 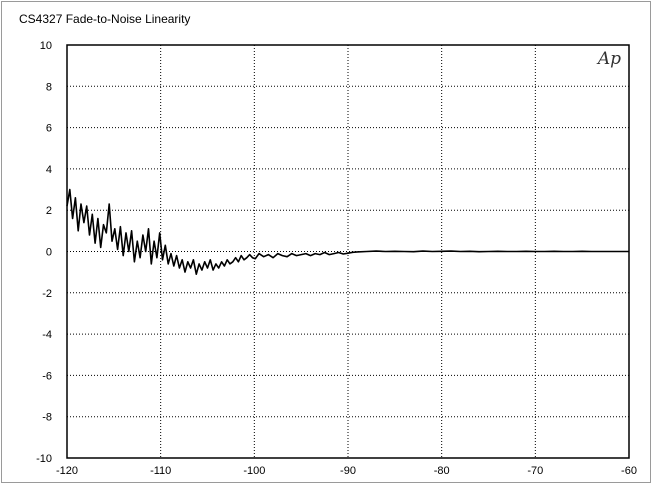 I want to click on y-tick-label: 0, so click(x=49, y=253).